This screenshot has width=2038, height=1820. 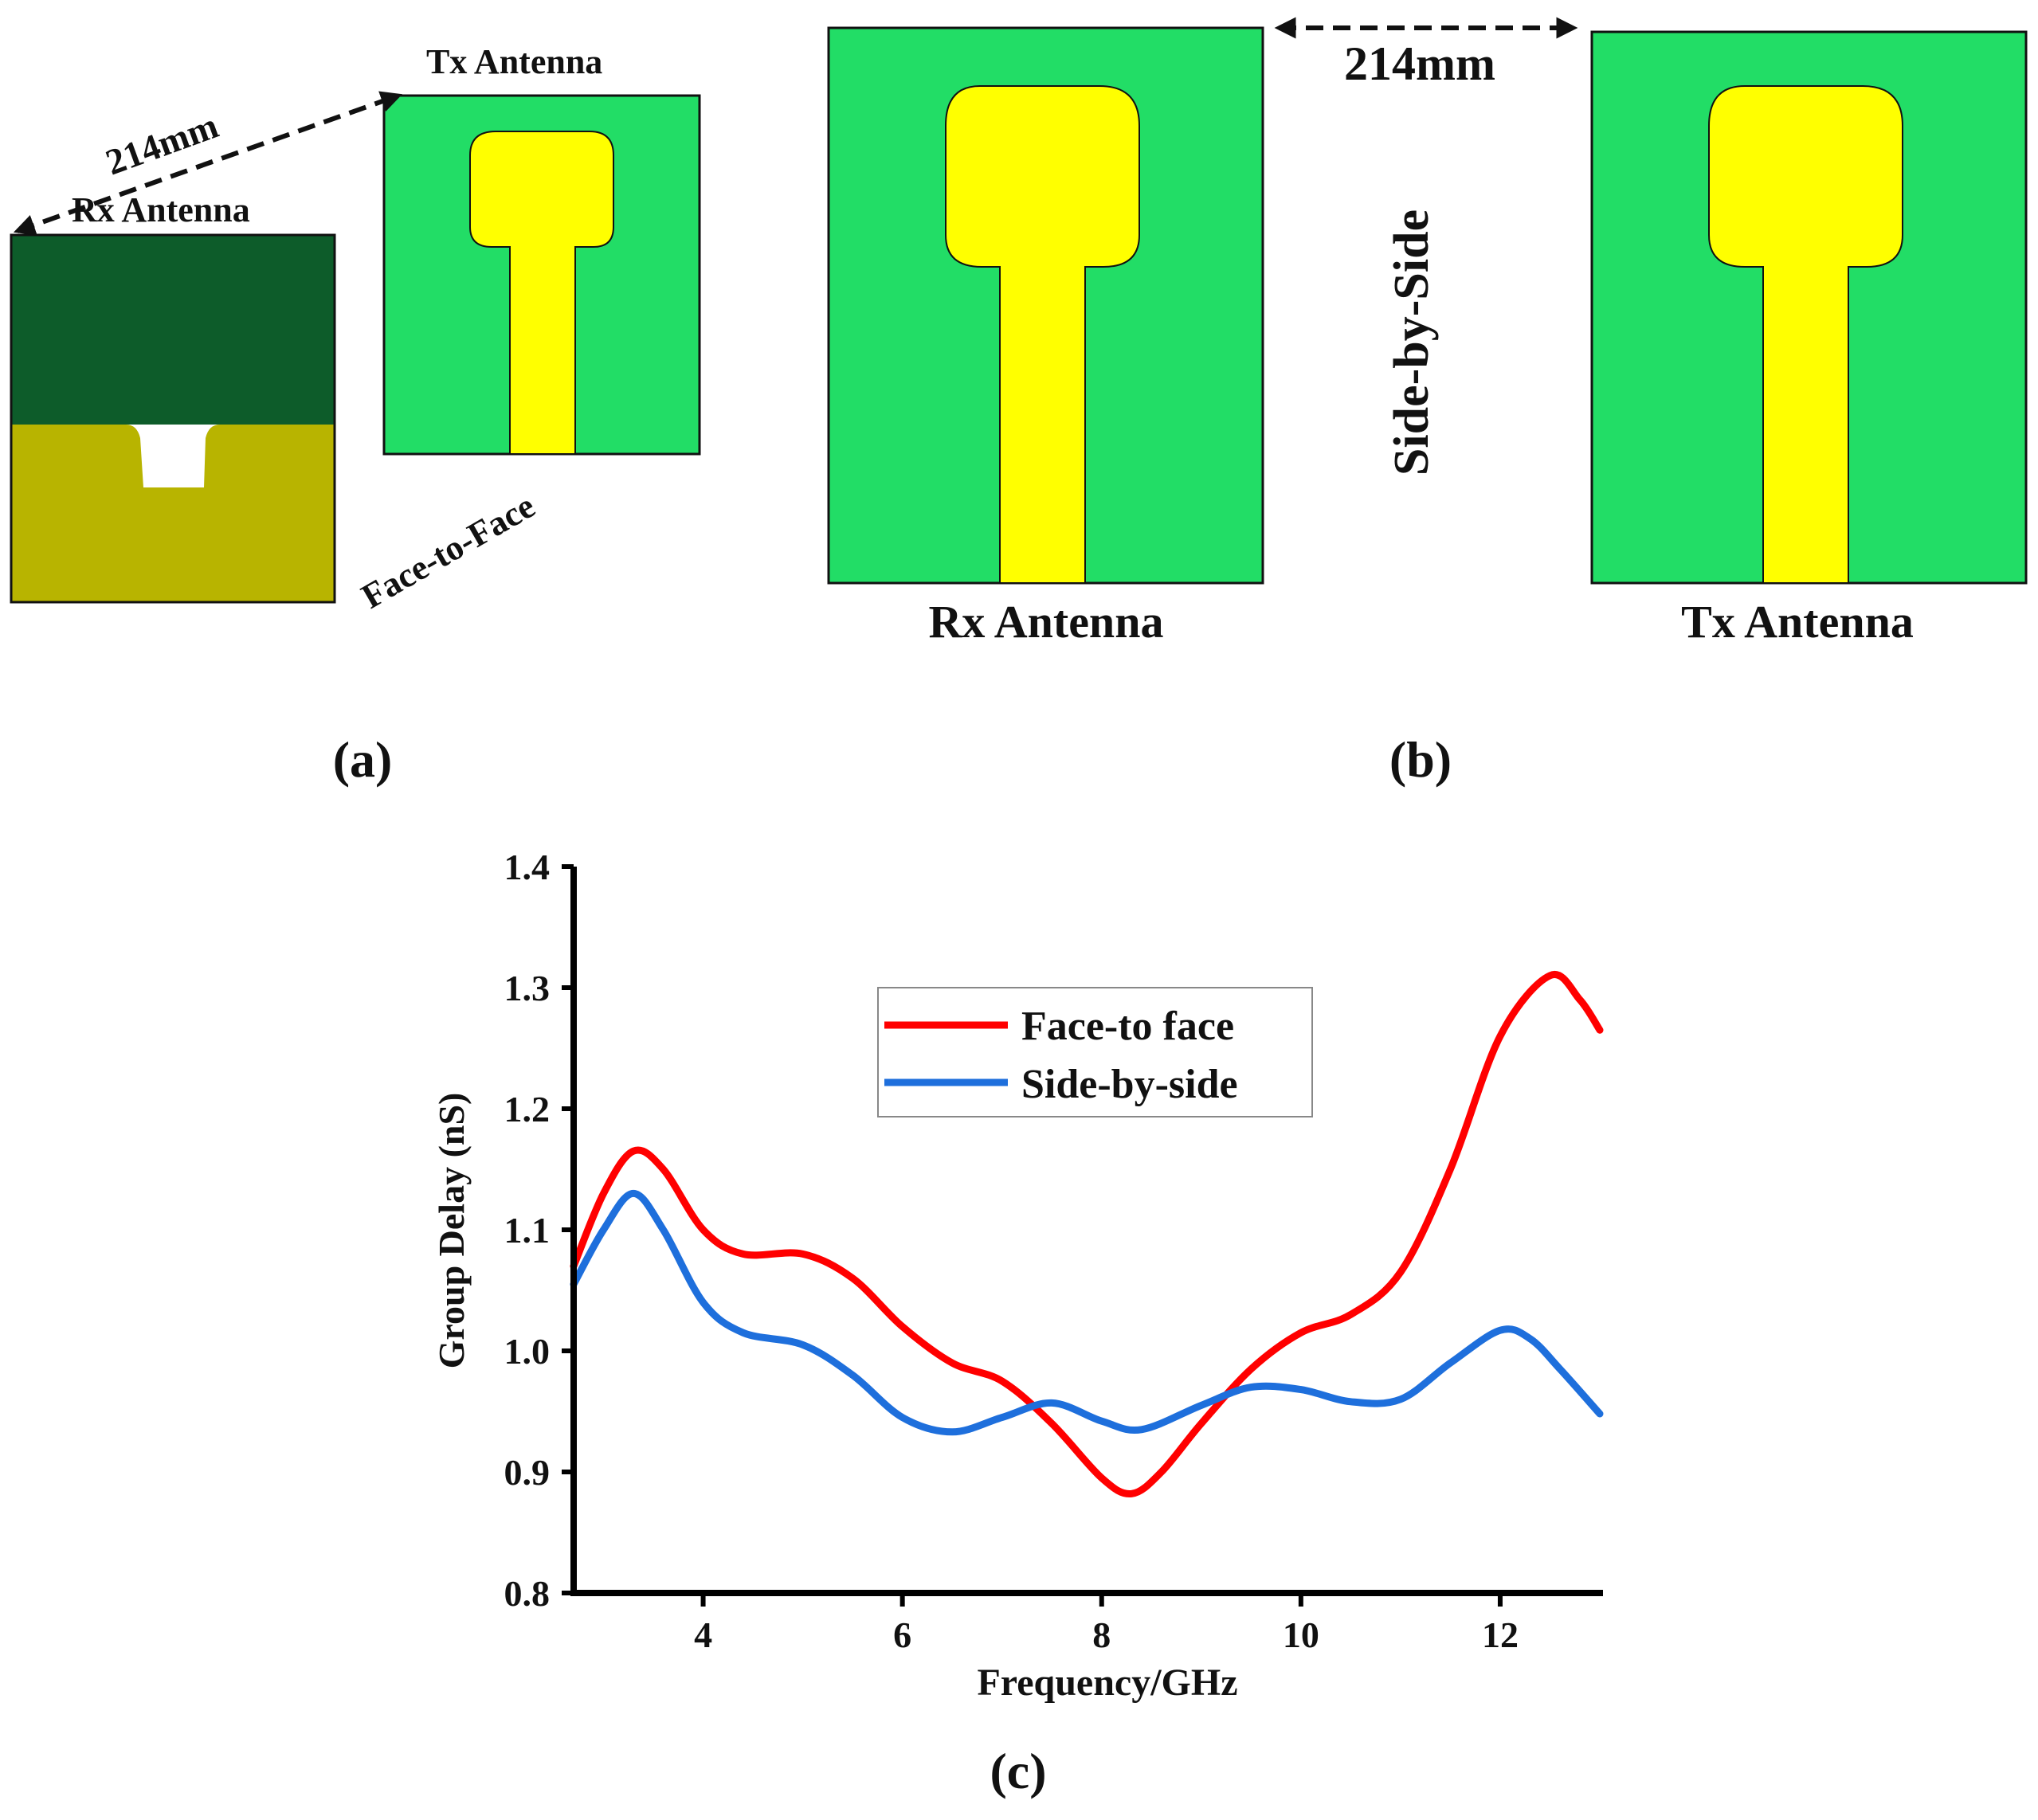 I want to click on panel-b-tx-antenna: Tx Antenna, so click(x=1809, y=339).